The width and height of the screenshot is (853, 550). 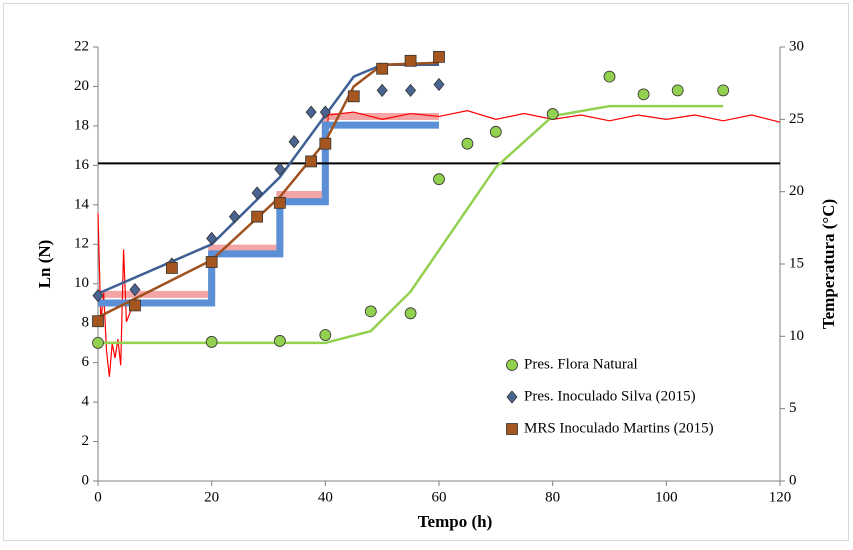 What do you see at coordinates (81, 46) in the screenshot?
I see `y-tick-label: 22` at bounding box center [81, 46].